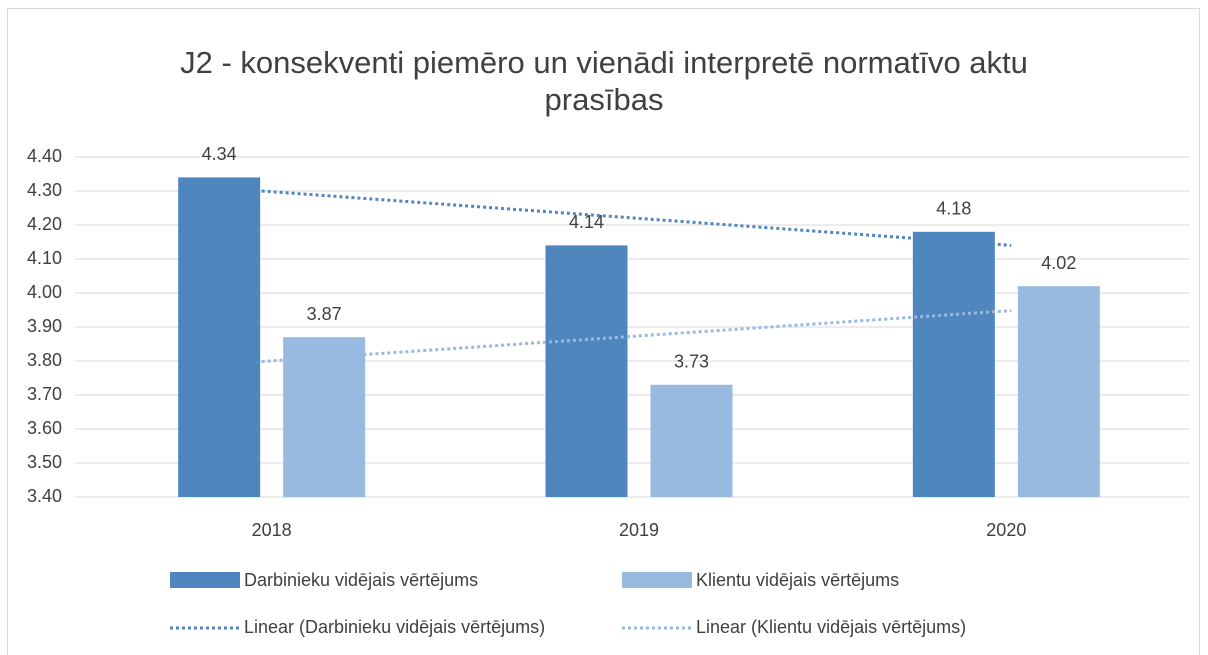 The image size is (1208, 655). I want to click on y-tick-label: 3.80, so click(44, 360).